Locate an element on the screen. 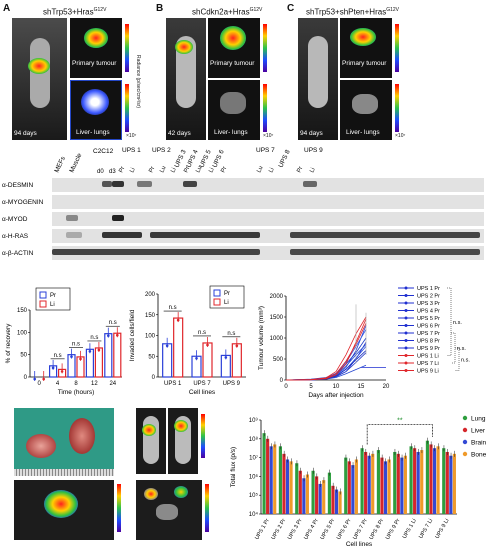 The image size is (488, 550). panel-b-mouse-image is located at coordinates (186, 79).